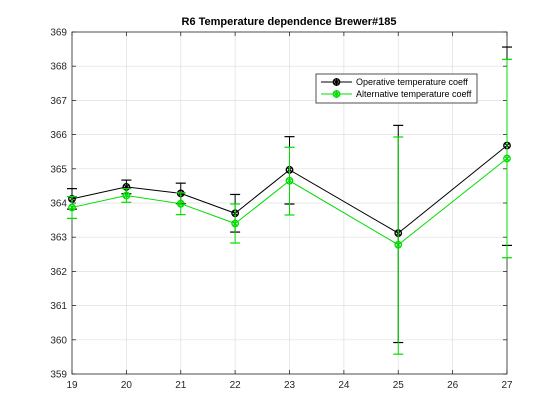  Describe the element at coordinates (58, 135) in the screenshot. I see `y-tick-label: 366` at that location.